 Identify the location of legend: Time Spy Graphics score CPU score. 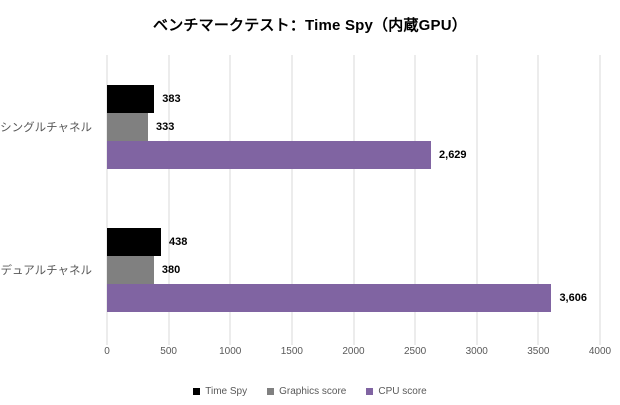
(310, 391).